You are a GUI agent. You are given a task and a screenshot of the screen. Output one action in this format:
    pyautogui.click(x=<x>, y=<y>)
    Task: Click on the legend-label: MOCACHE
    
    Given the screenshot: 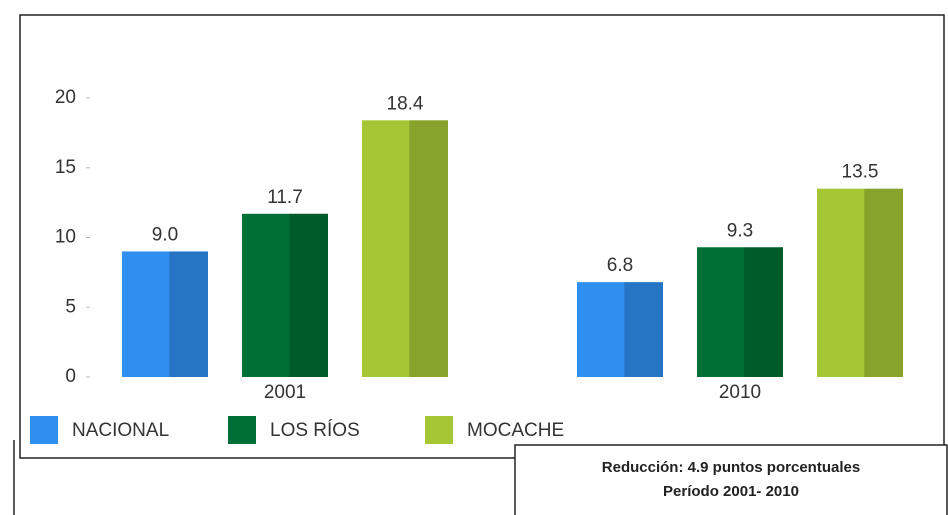 What is the action you would take?
    pyautogui.click(x=515, y=430)
    